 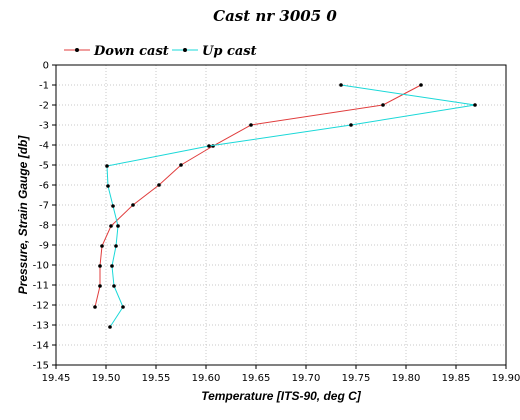 I want to click on x-tick-label: 19.85, so click(x=456, y=378).